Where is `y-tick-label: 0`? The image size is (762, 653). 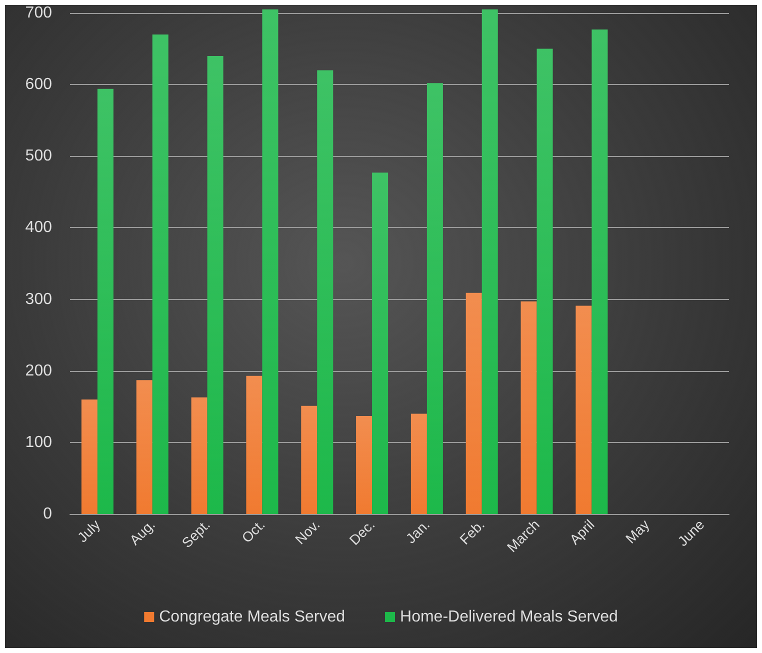 y-tick-label: 0 is located at coordinates (47, 514).